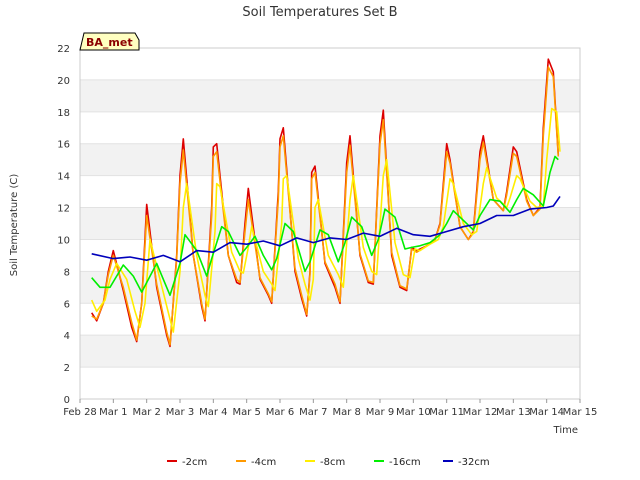  What do you see at coordinates (63, 177) in the screenshot?
I see `y-tick-label: 14` at bounding box center [63, 177].